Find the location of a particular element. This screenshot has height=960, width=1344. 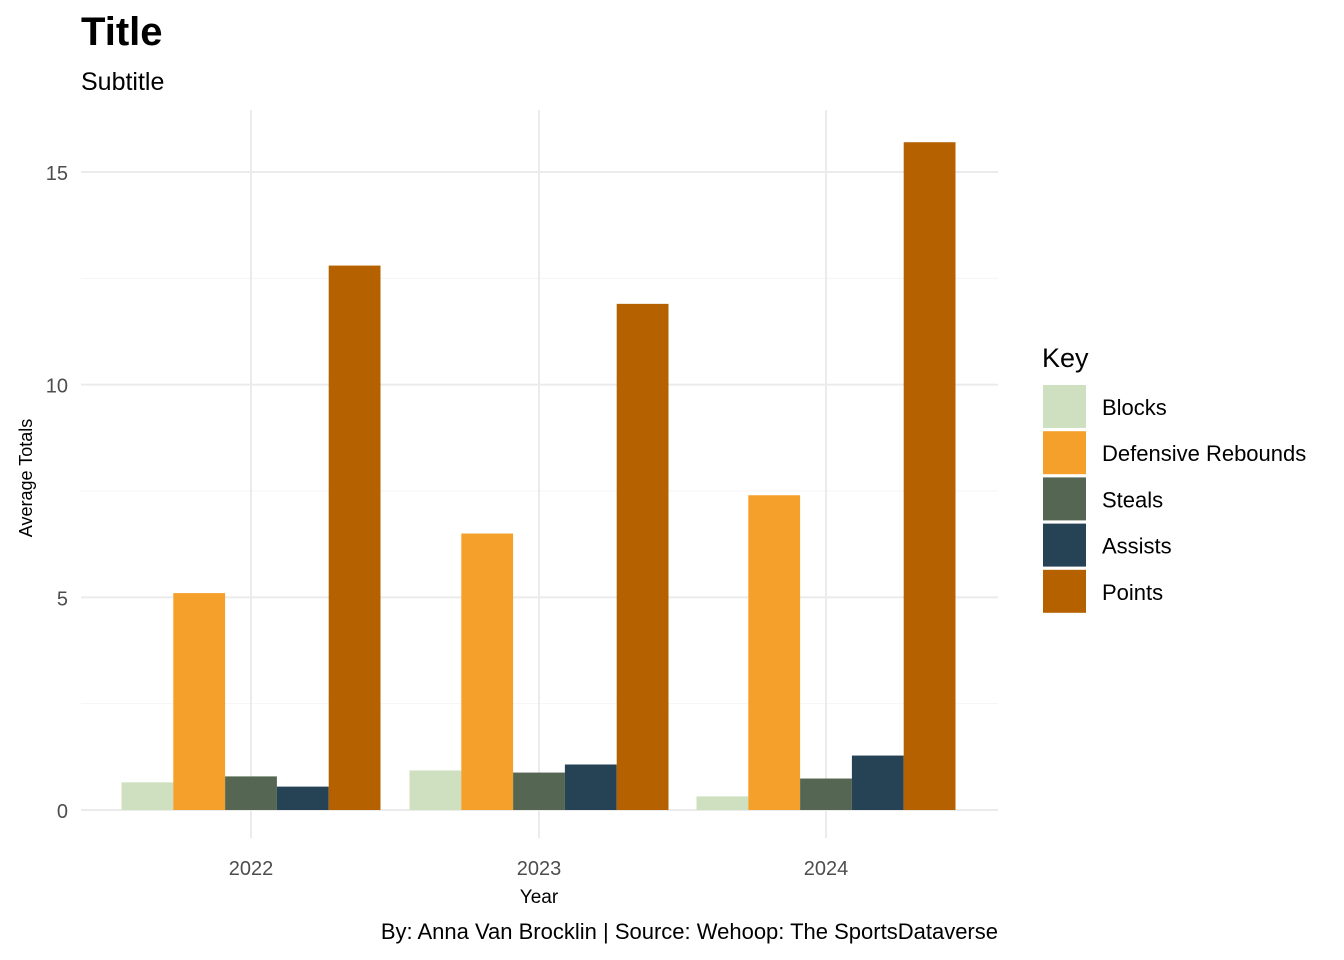

legend-label: Blocks is located at coordinates (1134, 407).